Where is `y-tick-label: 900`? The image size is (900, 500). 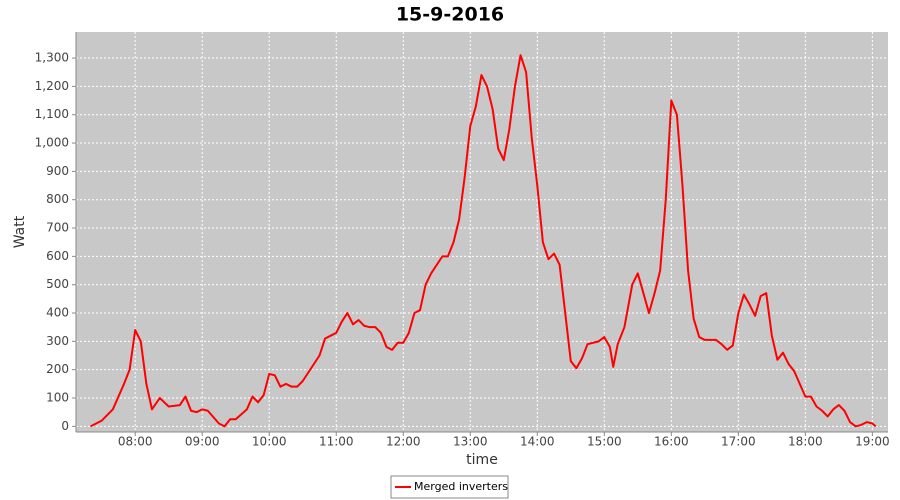 y-tick-label: 900 is located at coordinates (57, 171).